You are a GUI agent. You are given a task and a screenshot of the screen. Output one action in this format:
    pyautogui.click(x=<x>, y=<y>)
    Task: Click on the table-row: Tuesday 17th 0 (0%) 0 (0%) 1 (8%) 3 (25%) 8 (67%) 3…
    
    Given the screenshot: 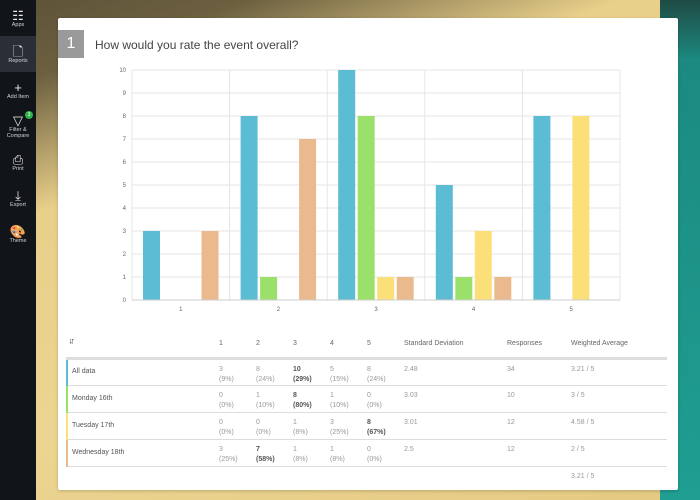 What is the action you would take?
    pyautogui.click(x=366, y=426)
    